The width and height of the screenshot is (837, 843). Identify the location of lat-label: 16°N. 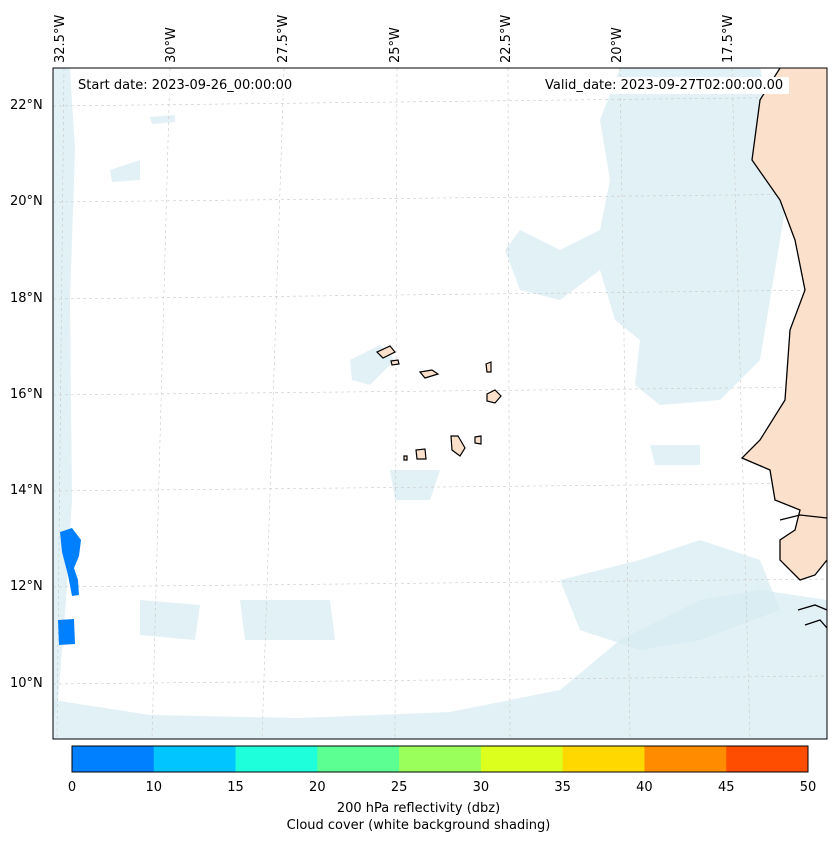
(26, 394).